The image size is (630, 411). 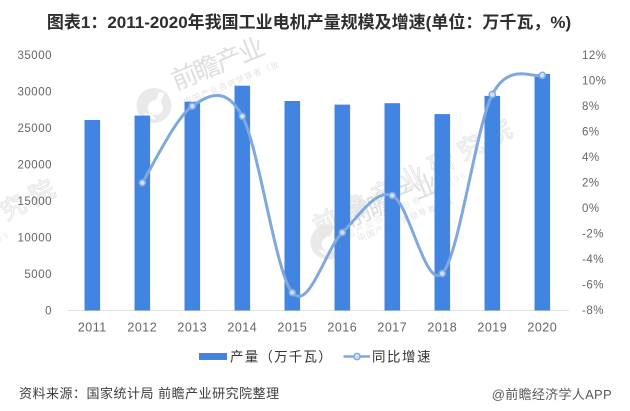 What do you see at coordinates (402, 357) in the screenshot?
I see `svg-text: 同比增速` at bounding box center [402, 357].